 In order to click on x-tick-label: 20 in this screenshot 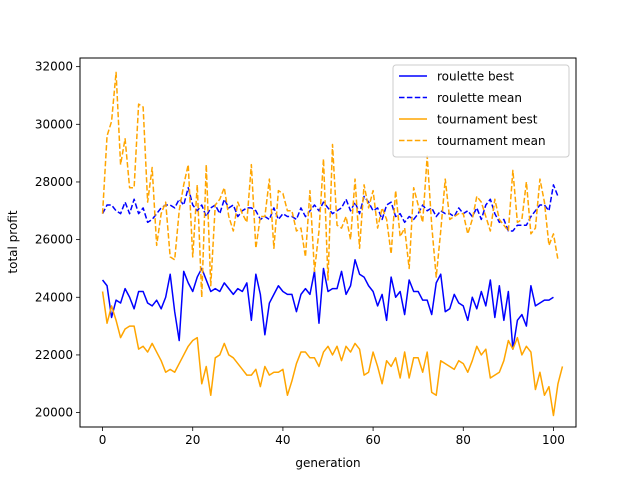, I will do `click(192, 440)`.